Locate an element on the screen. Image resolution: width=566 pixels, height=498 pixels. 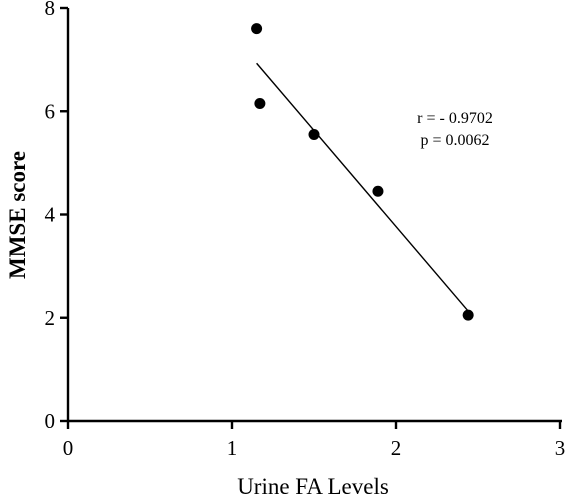
y-ticks: 0 2 4 6 8 is located at coordinates (56, 216).